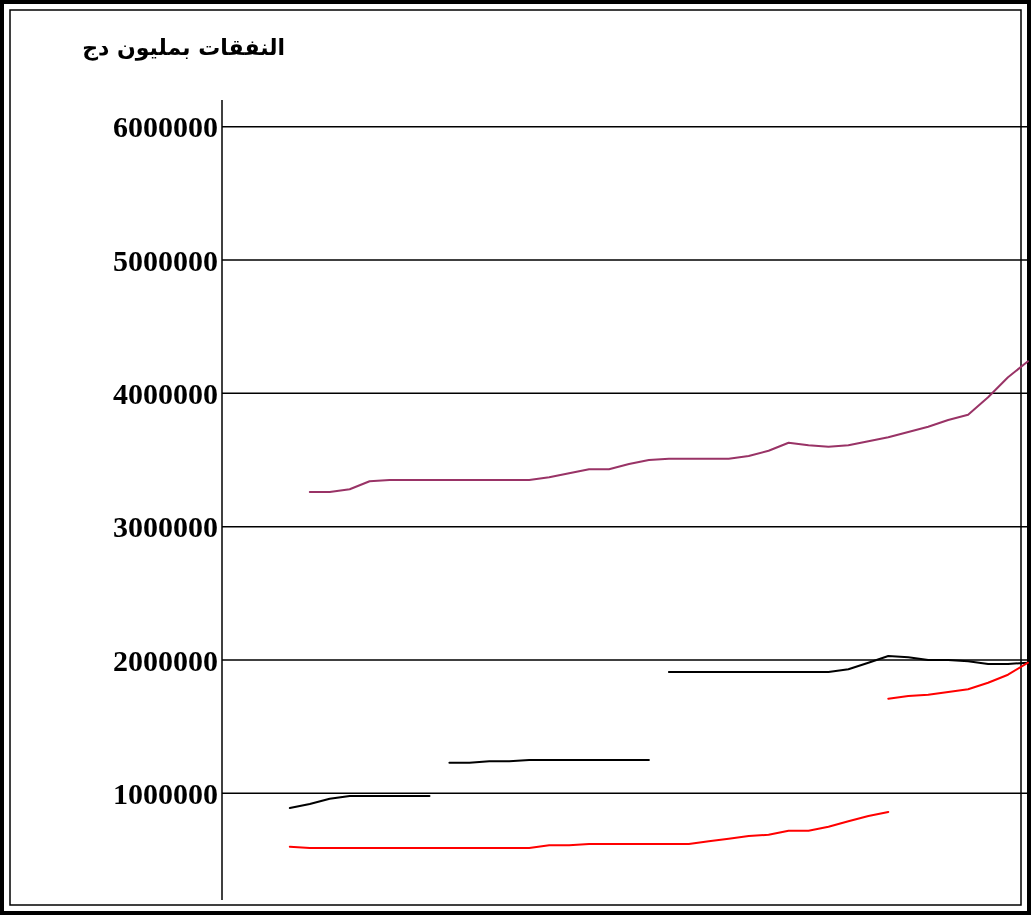  What do you see at coordinates (165, 393) in the screenshot?
I see `y-tick-label: 4000000` at bounding box center [165, 393].